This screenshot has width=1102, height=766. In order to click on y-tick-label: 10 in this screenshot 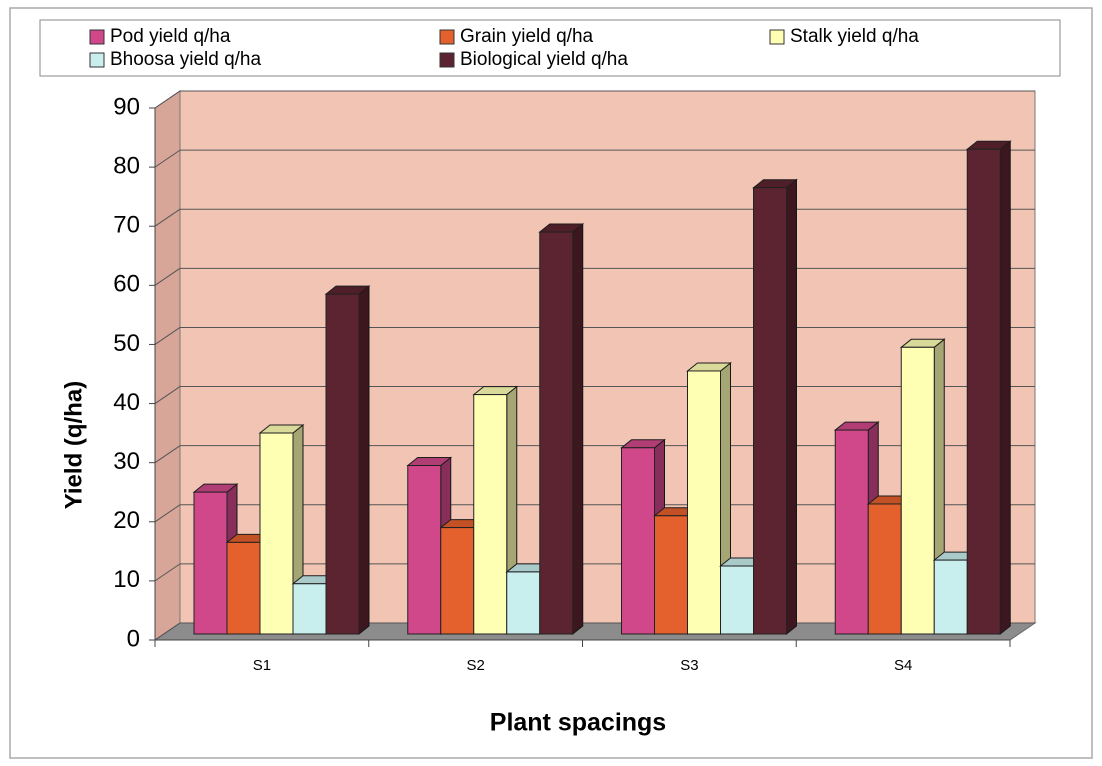, I will do `click(126, 579)`.